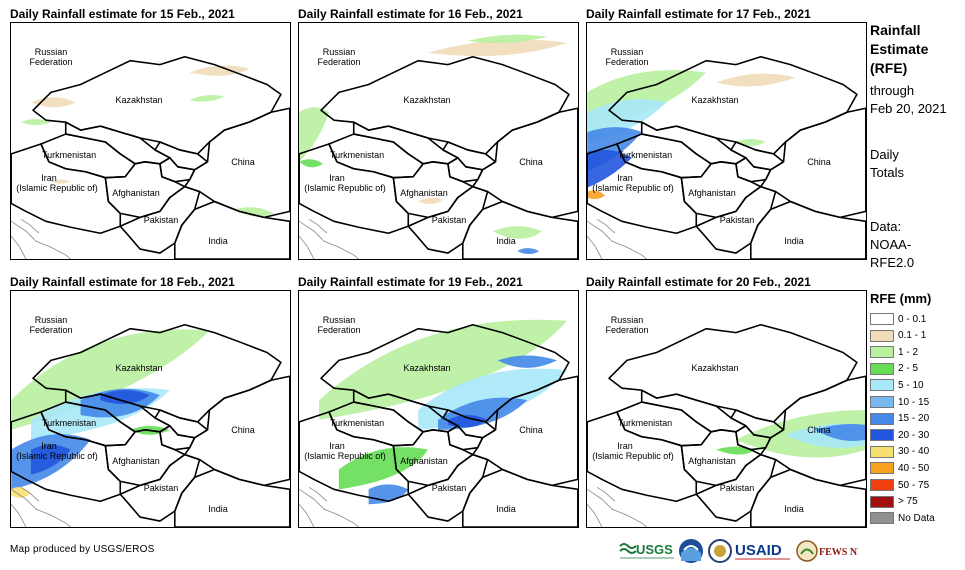 The height and width of the screenshot is (570, 965). Describe the element at coordinates (908, 352) in the screenshot. I see `legend-label: 1 - 2` at that location.